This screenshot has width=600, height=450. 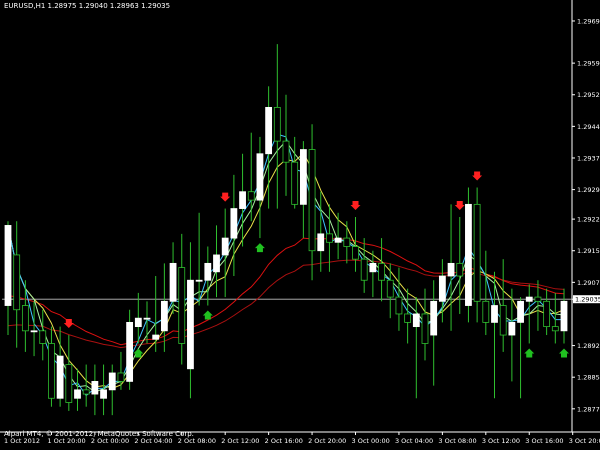 I want to click on y-tick-label: 1.29445, so click(x=588, y=127).